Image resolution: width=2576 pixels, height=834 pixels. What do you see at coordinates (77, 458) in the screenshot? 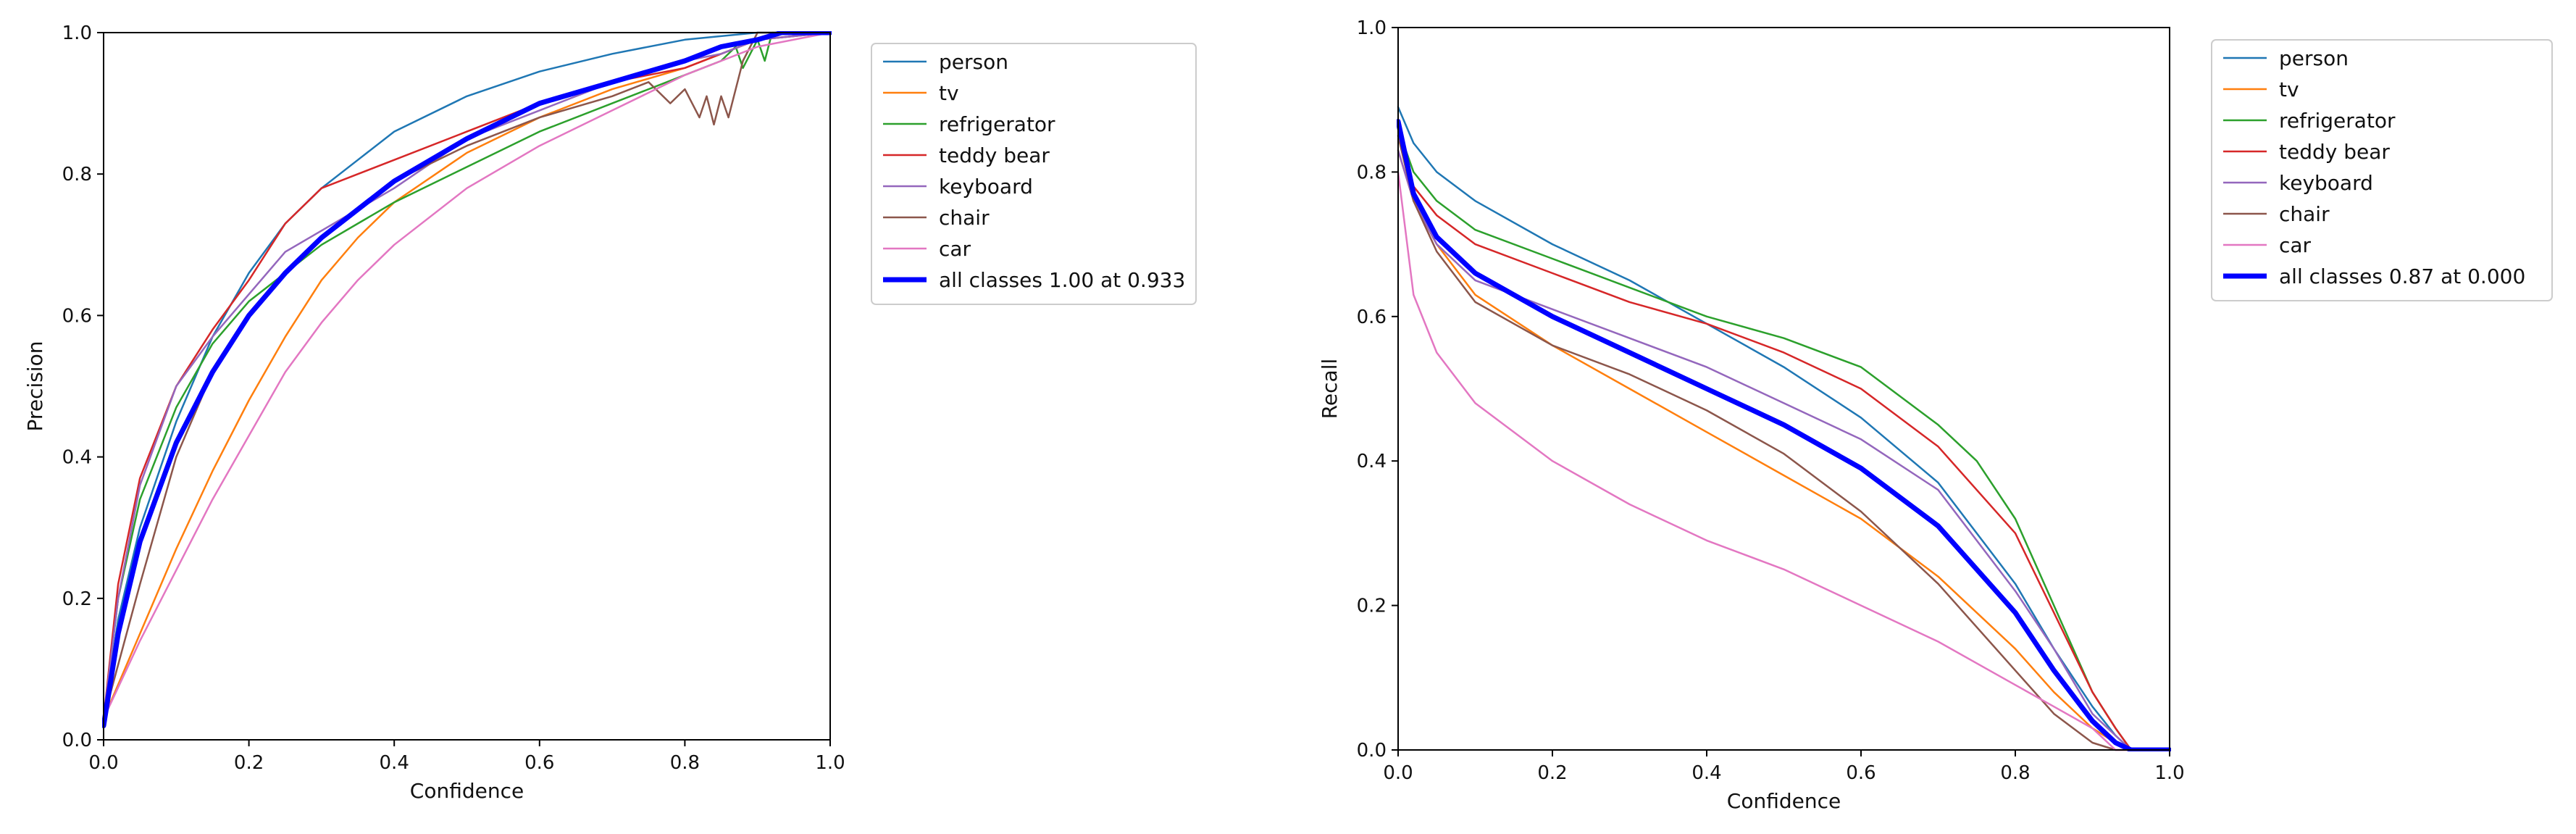
I see `chart-1-y-tick-label: 0.4` at bounding box center [77, 458].